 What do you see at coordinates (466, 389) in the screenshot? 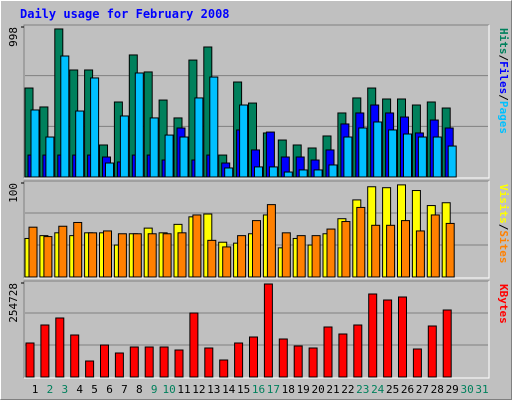
I see `x-tick-label: 30` at bounding box center [466, 389].